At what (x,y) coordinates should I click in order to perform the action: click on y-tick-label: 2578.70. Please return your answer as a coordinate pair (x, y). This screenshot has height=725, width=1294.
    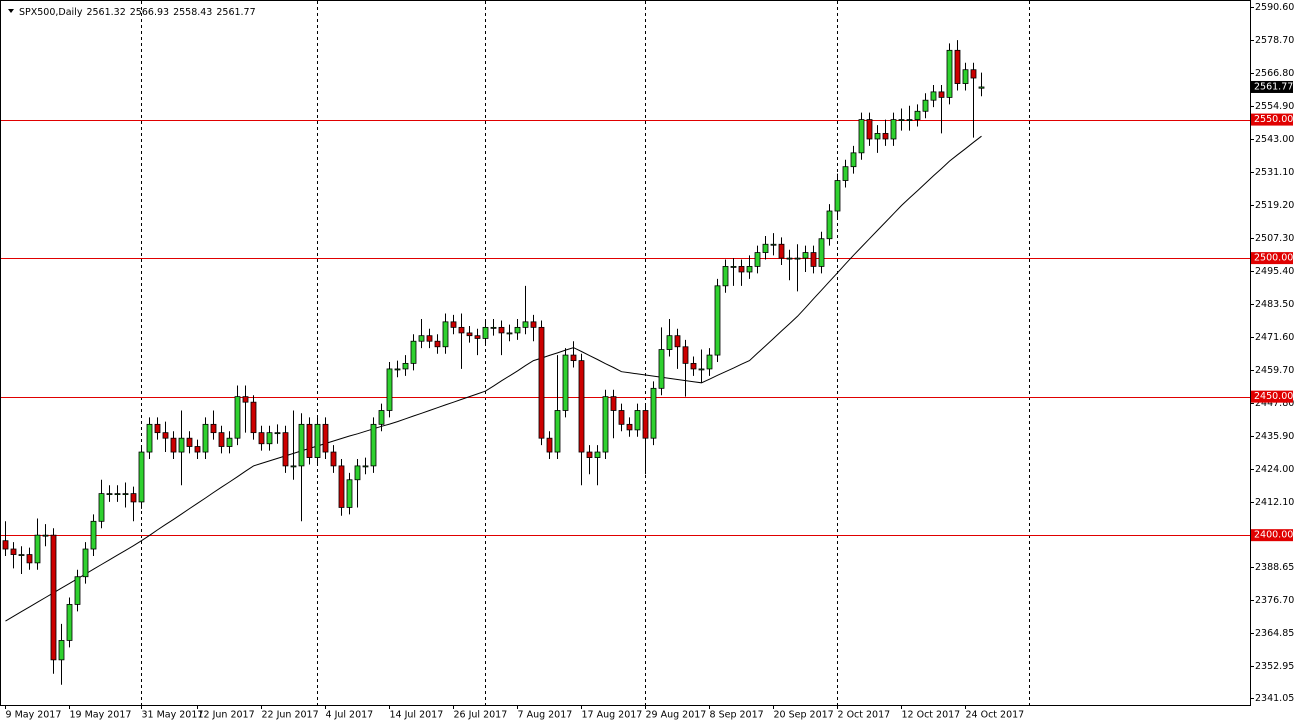
    Looking at the image, I should click on (1274, 40).